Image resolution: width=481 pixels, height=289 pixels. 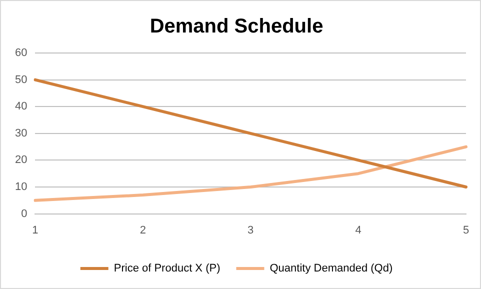 I want to click on y-tick-label: 20, so click(x=21, y=160).